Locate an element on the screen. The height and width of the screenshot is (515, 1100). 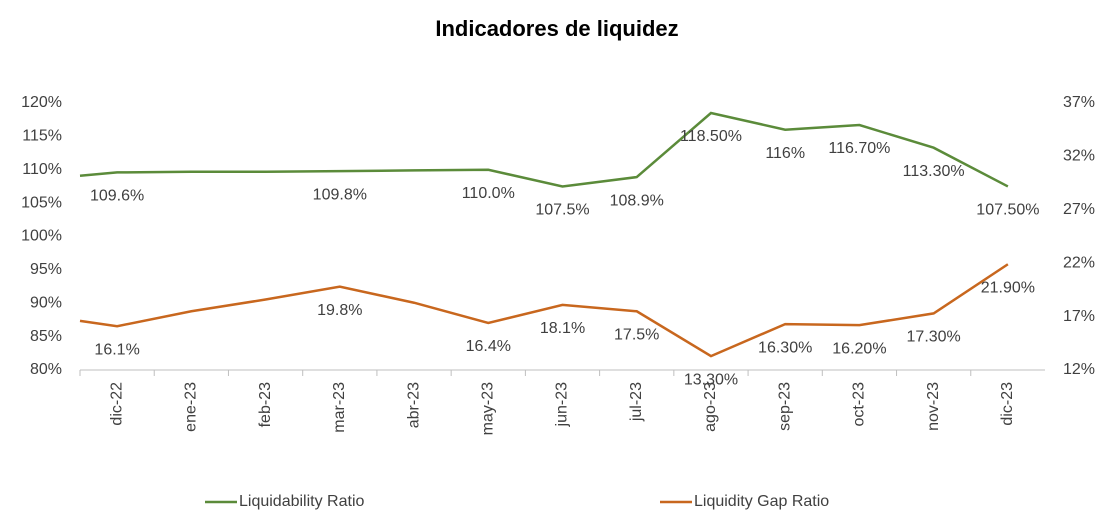
y-tick-label: 95% is located at coordinates (46, 269).